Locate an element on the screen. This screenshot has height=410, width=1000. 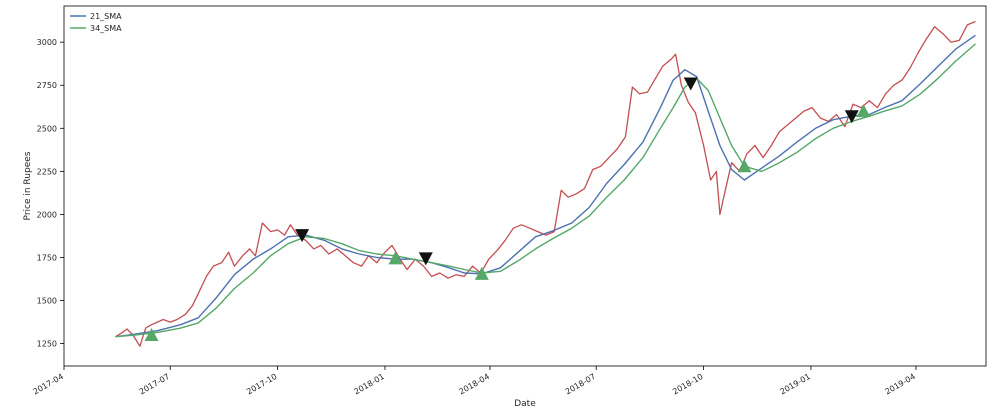
x-tick-label: 2018-10 is located at coordinates (687, 384).